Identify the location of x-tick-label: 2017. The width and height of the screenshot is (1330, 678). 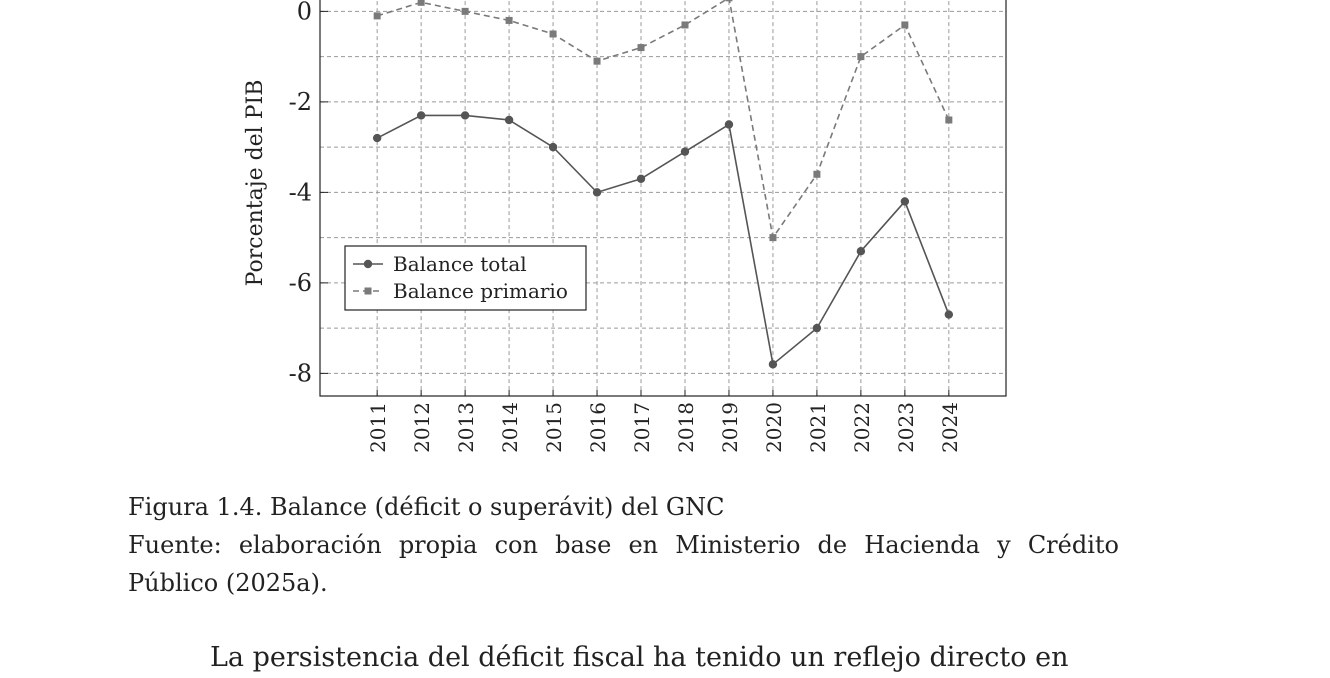
(642, 427).